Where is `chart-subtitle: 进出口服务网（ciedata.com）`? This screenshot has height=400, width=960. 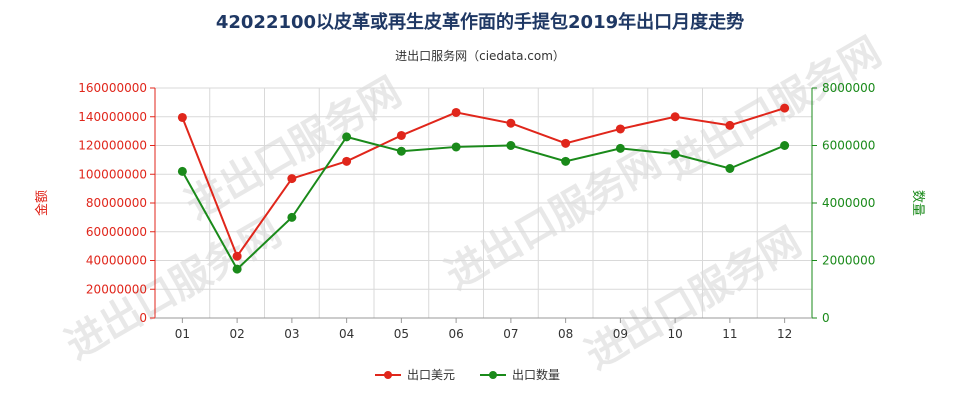
chart-subtitle: 进出口服务网（ciedata.com） is located at coordinates (480, 55).